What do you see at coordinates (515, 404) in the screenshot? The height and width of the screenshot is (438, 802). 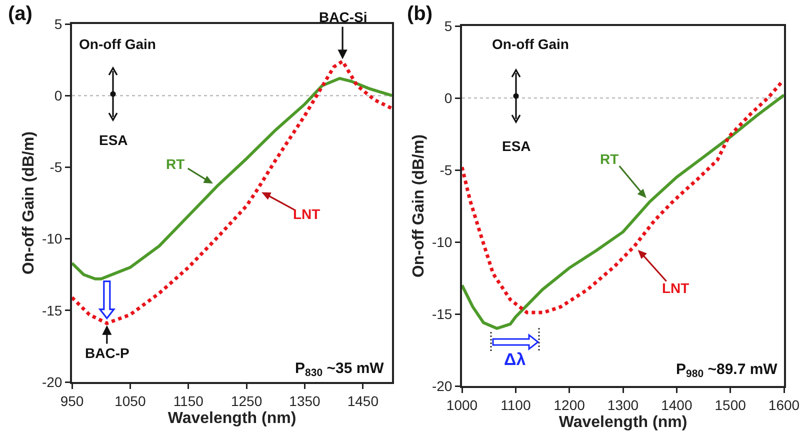 I see `x-tick-label: 1100` at bounding box center [515, 404].